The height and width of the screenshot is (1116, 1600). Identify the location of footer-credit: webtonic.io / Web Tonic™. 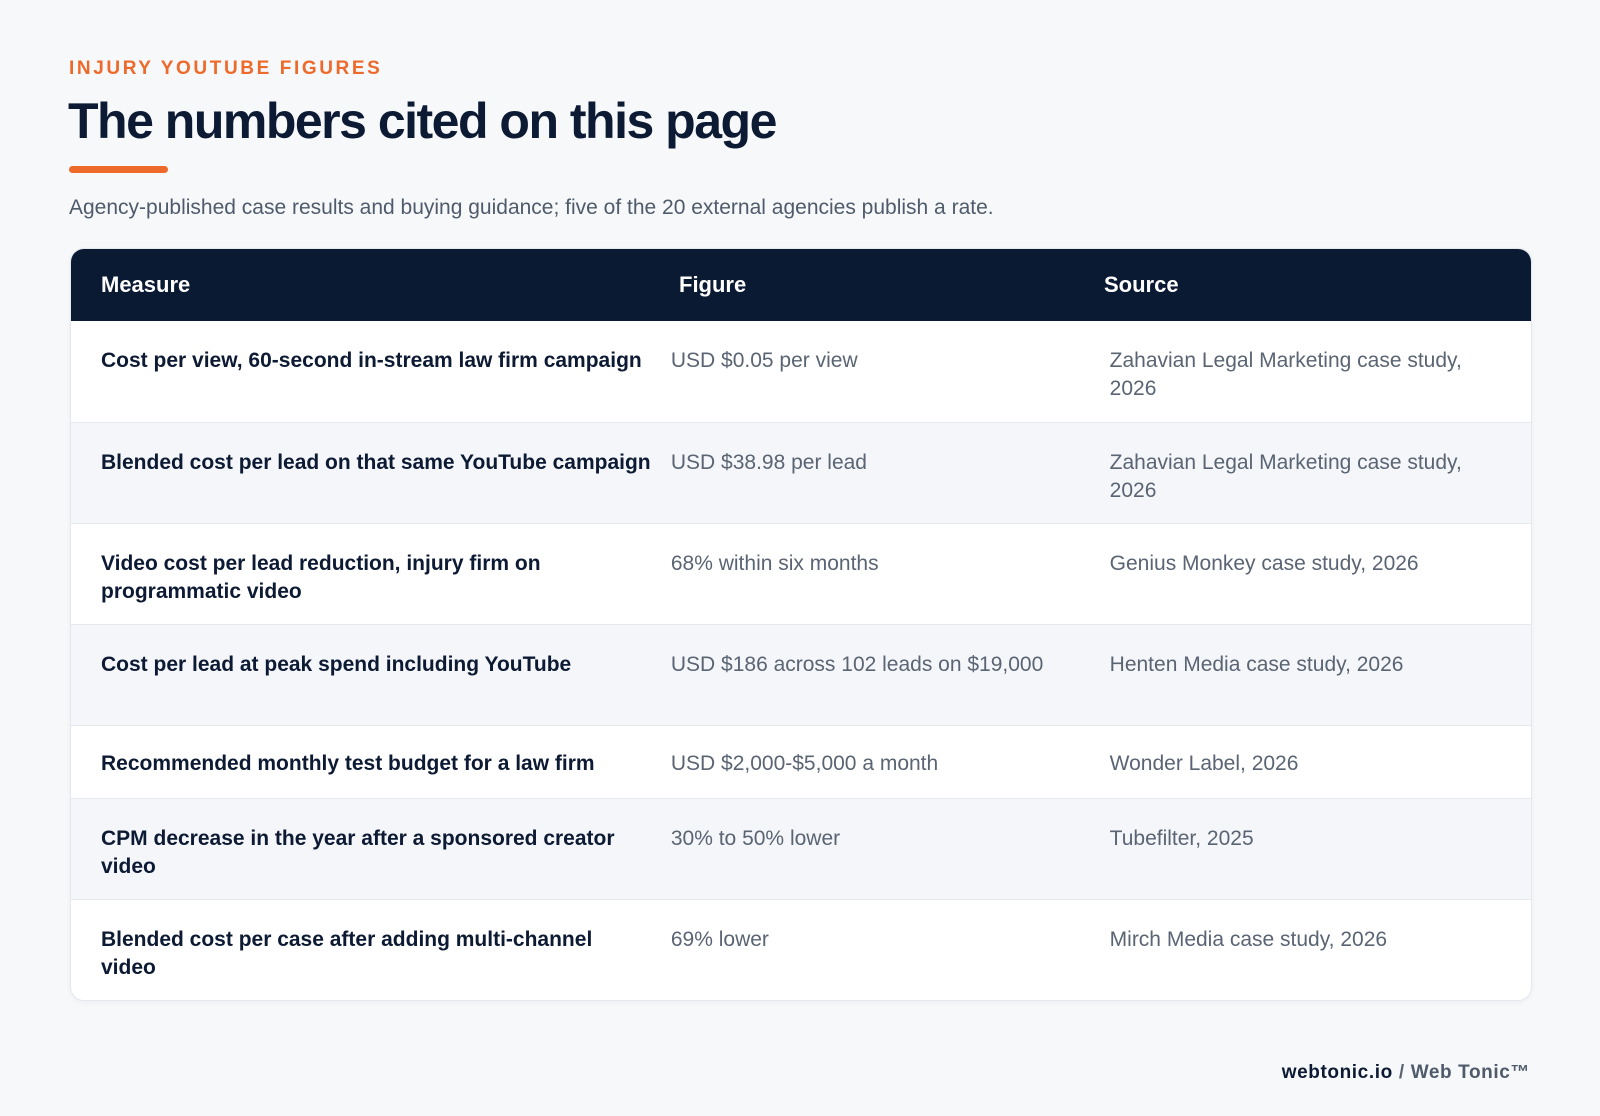
(1406, 1073).